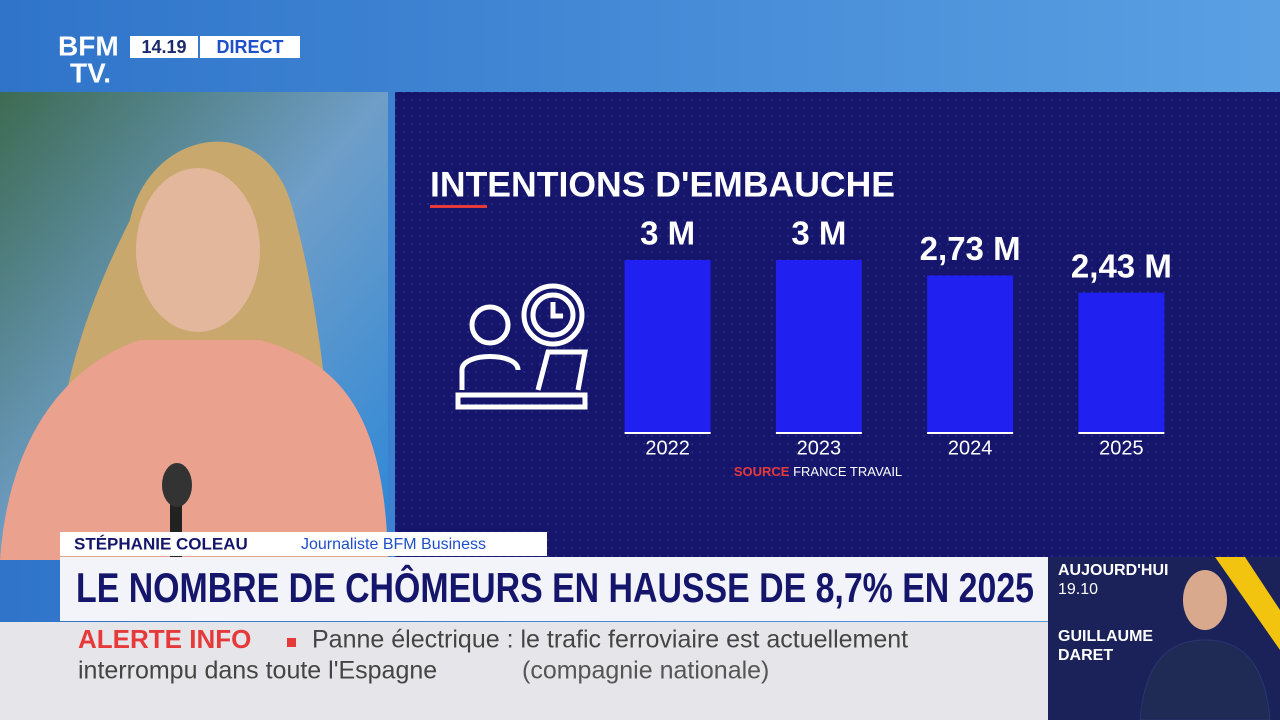  What do you see at coordinates (898, 337) in the screenshot?
I see `bars: 3 M 2022 3 M 2023 2,73 M 2024 2,43 M 2025` at bounding box center [898, 337].